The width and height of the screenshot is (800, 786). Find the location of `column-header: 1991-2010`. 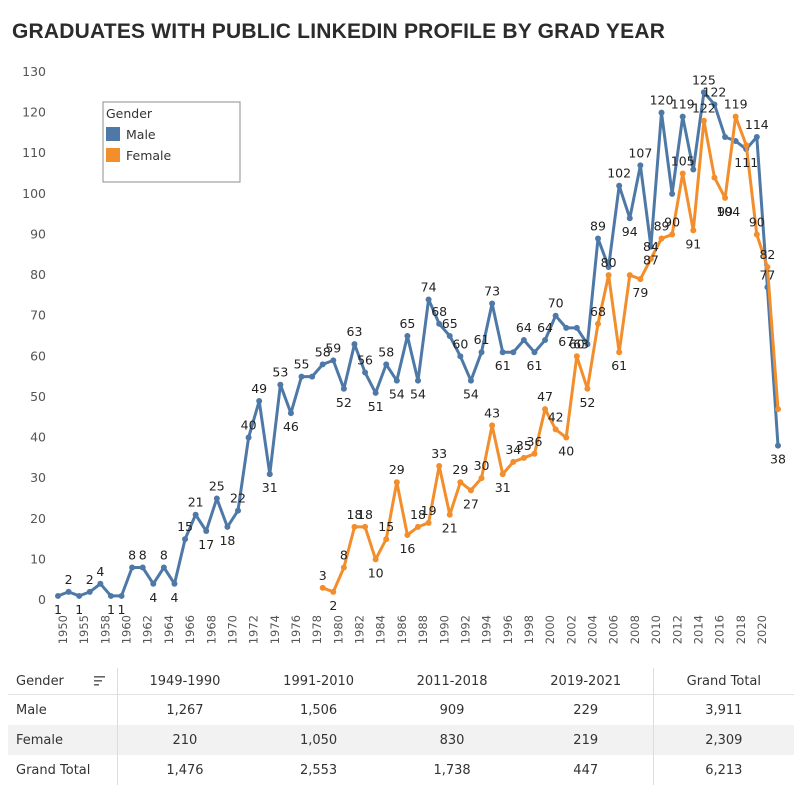

column-header: 1991-2010 is located at coordinates (318, 681).